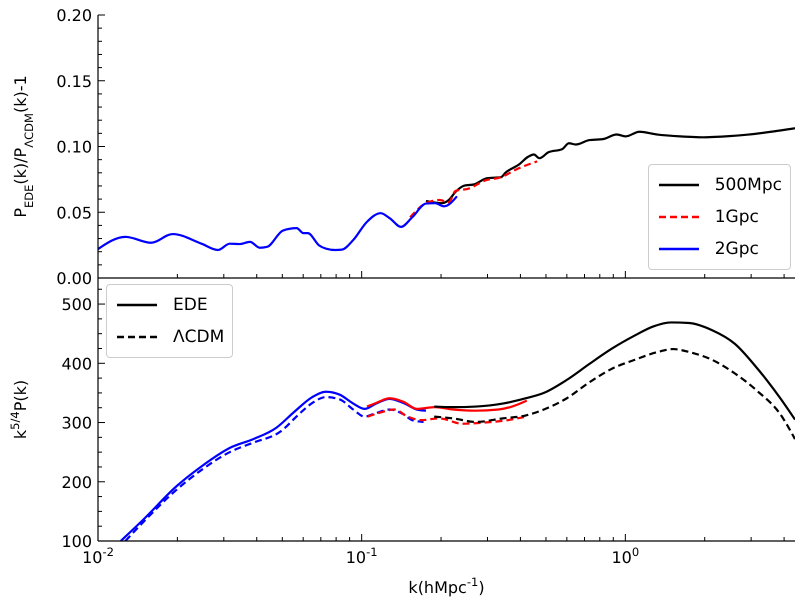 Image resolution: width=795 pixels, height=600 pixels. Describe the element at coordinates (76, 423) in the screenshot. I see `y-tick-label: 300` at that location.